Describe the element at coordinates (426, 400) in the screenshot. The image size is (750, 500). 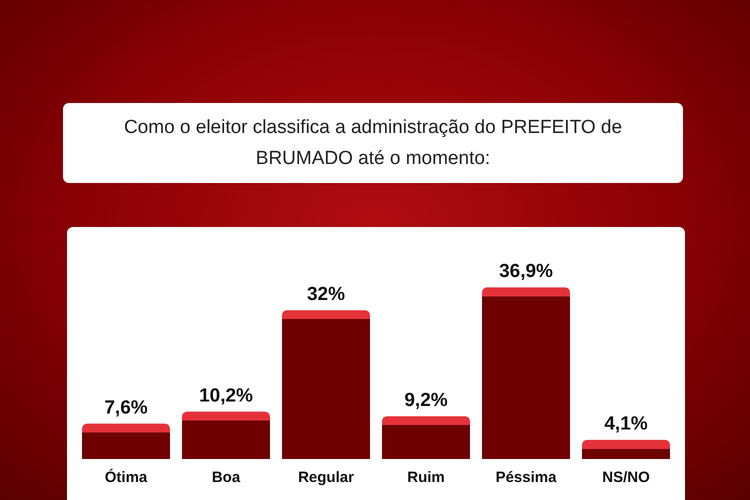
I see `data-label: 9,2%` at that location.